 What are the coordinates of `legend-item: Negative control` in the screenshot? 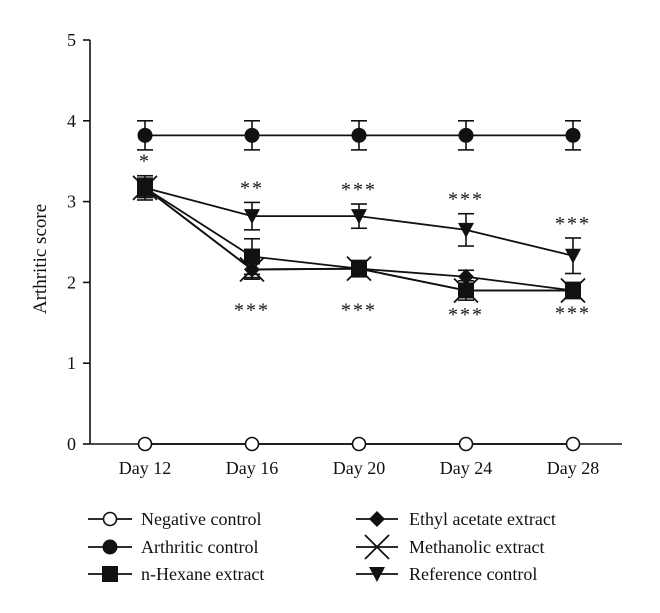 It's located at (174, 519).